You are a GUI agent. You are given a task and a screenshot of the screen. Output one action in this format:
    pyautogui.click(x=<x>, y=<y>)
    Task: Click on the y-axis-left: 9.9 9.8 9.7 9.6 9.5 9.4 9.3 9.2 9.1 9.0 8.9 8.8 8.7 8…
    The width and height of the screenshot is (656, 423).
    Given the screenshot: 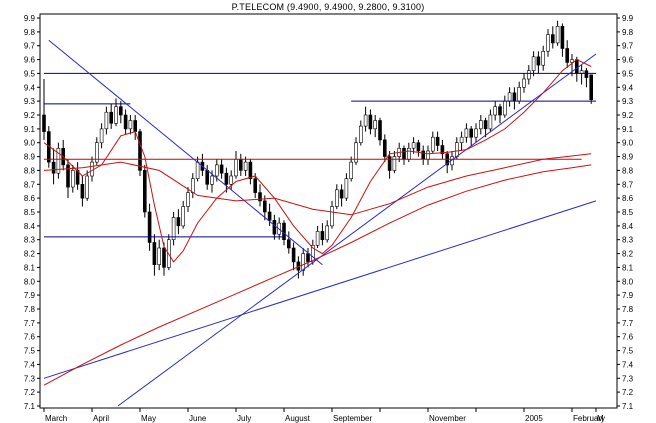 What is the action you would take?
    pyautogui.click(x=32, y=212)
    